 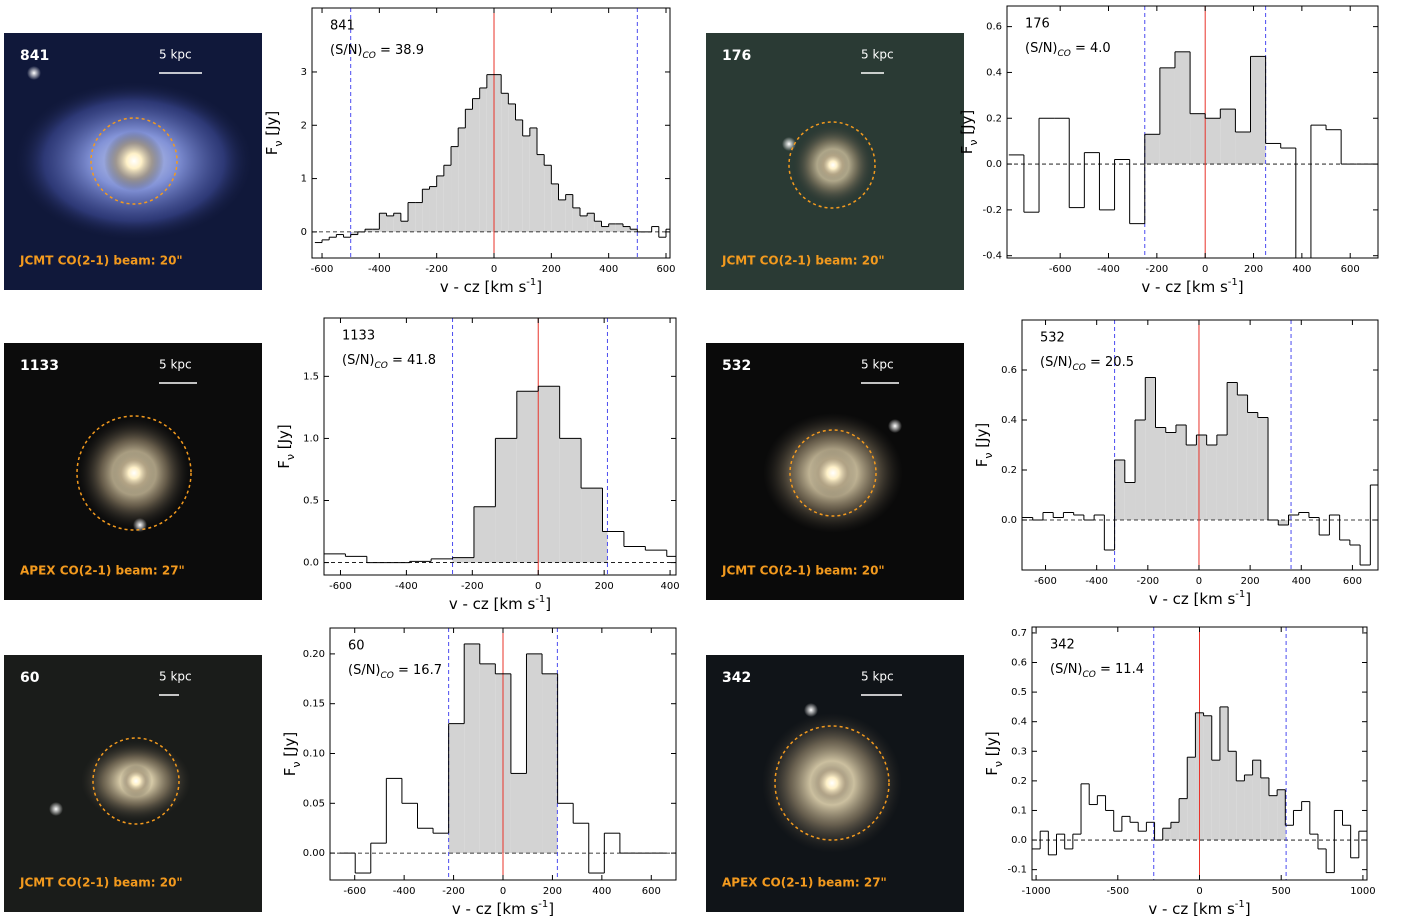 I want to click on y-tick-label: 1.0, so click(x=311, y=438).